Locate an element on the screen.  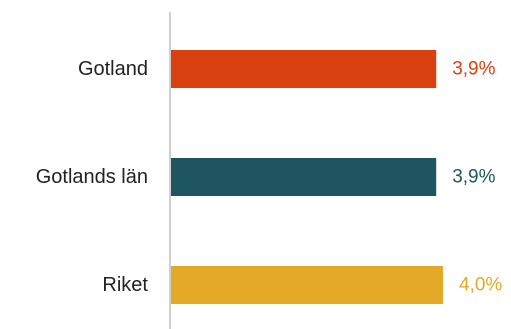
bar-riket is located at coordinates (307, 285).